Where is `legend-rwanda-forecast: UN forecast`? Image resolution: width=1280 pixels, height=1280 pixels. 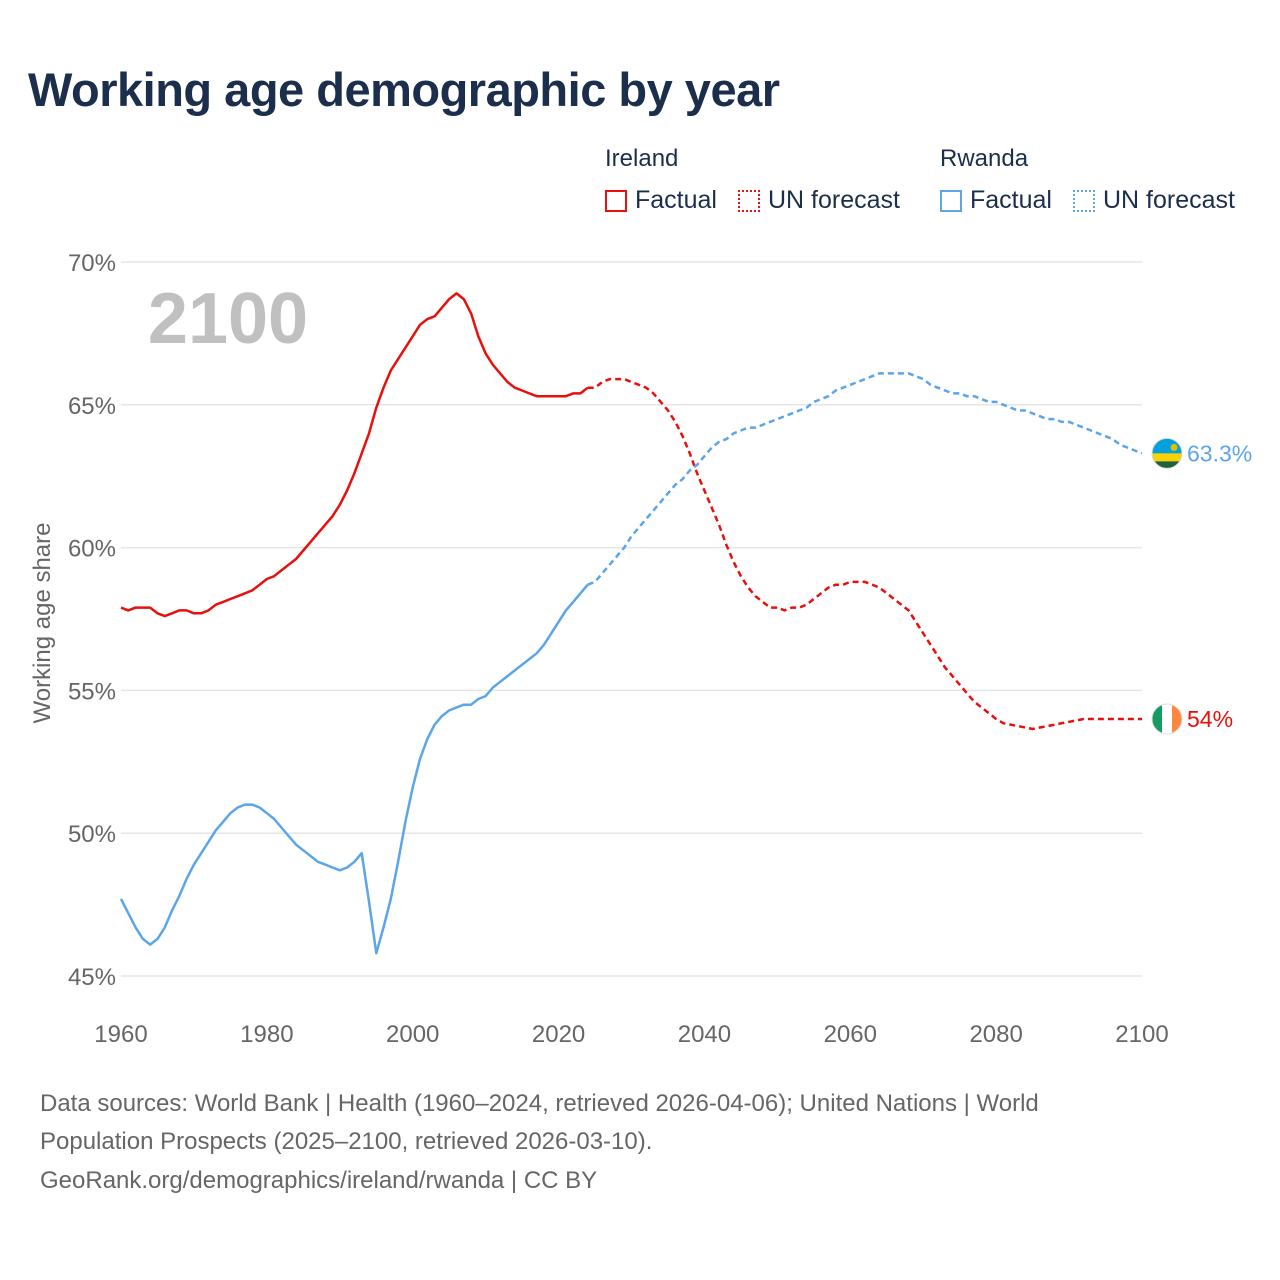
legend-rwanda-forecast: UN forecast is located at coordinates (1154, 200).